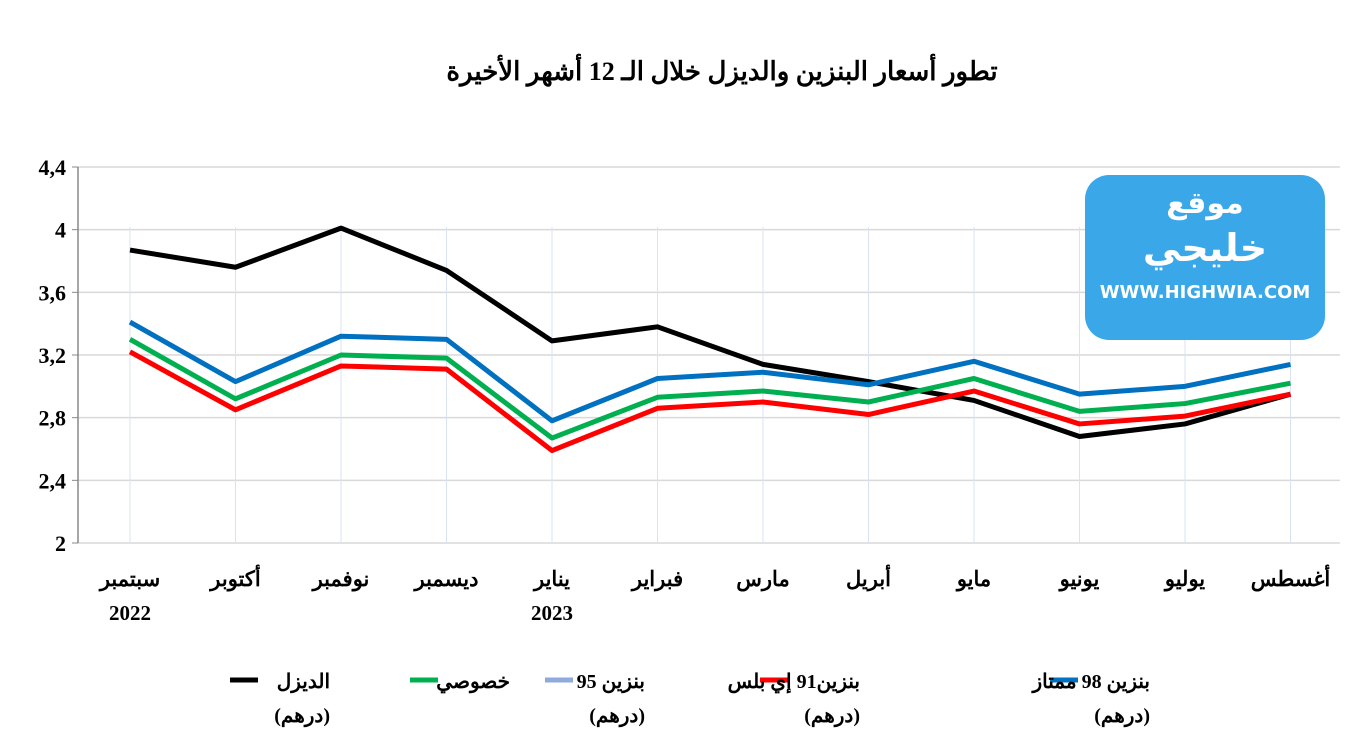 Image resolution: width=1352 pixels, height=745 pixels. What do you see at coordinates (1079, 579) in the screenshot?
I see `x-tick-label: يونيو` at bounding box center [1079, 579].